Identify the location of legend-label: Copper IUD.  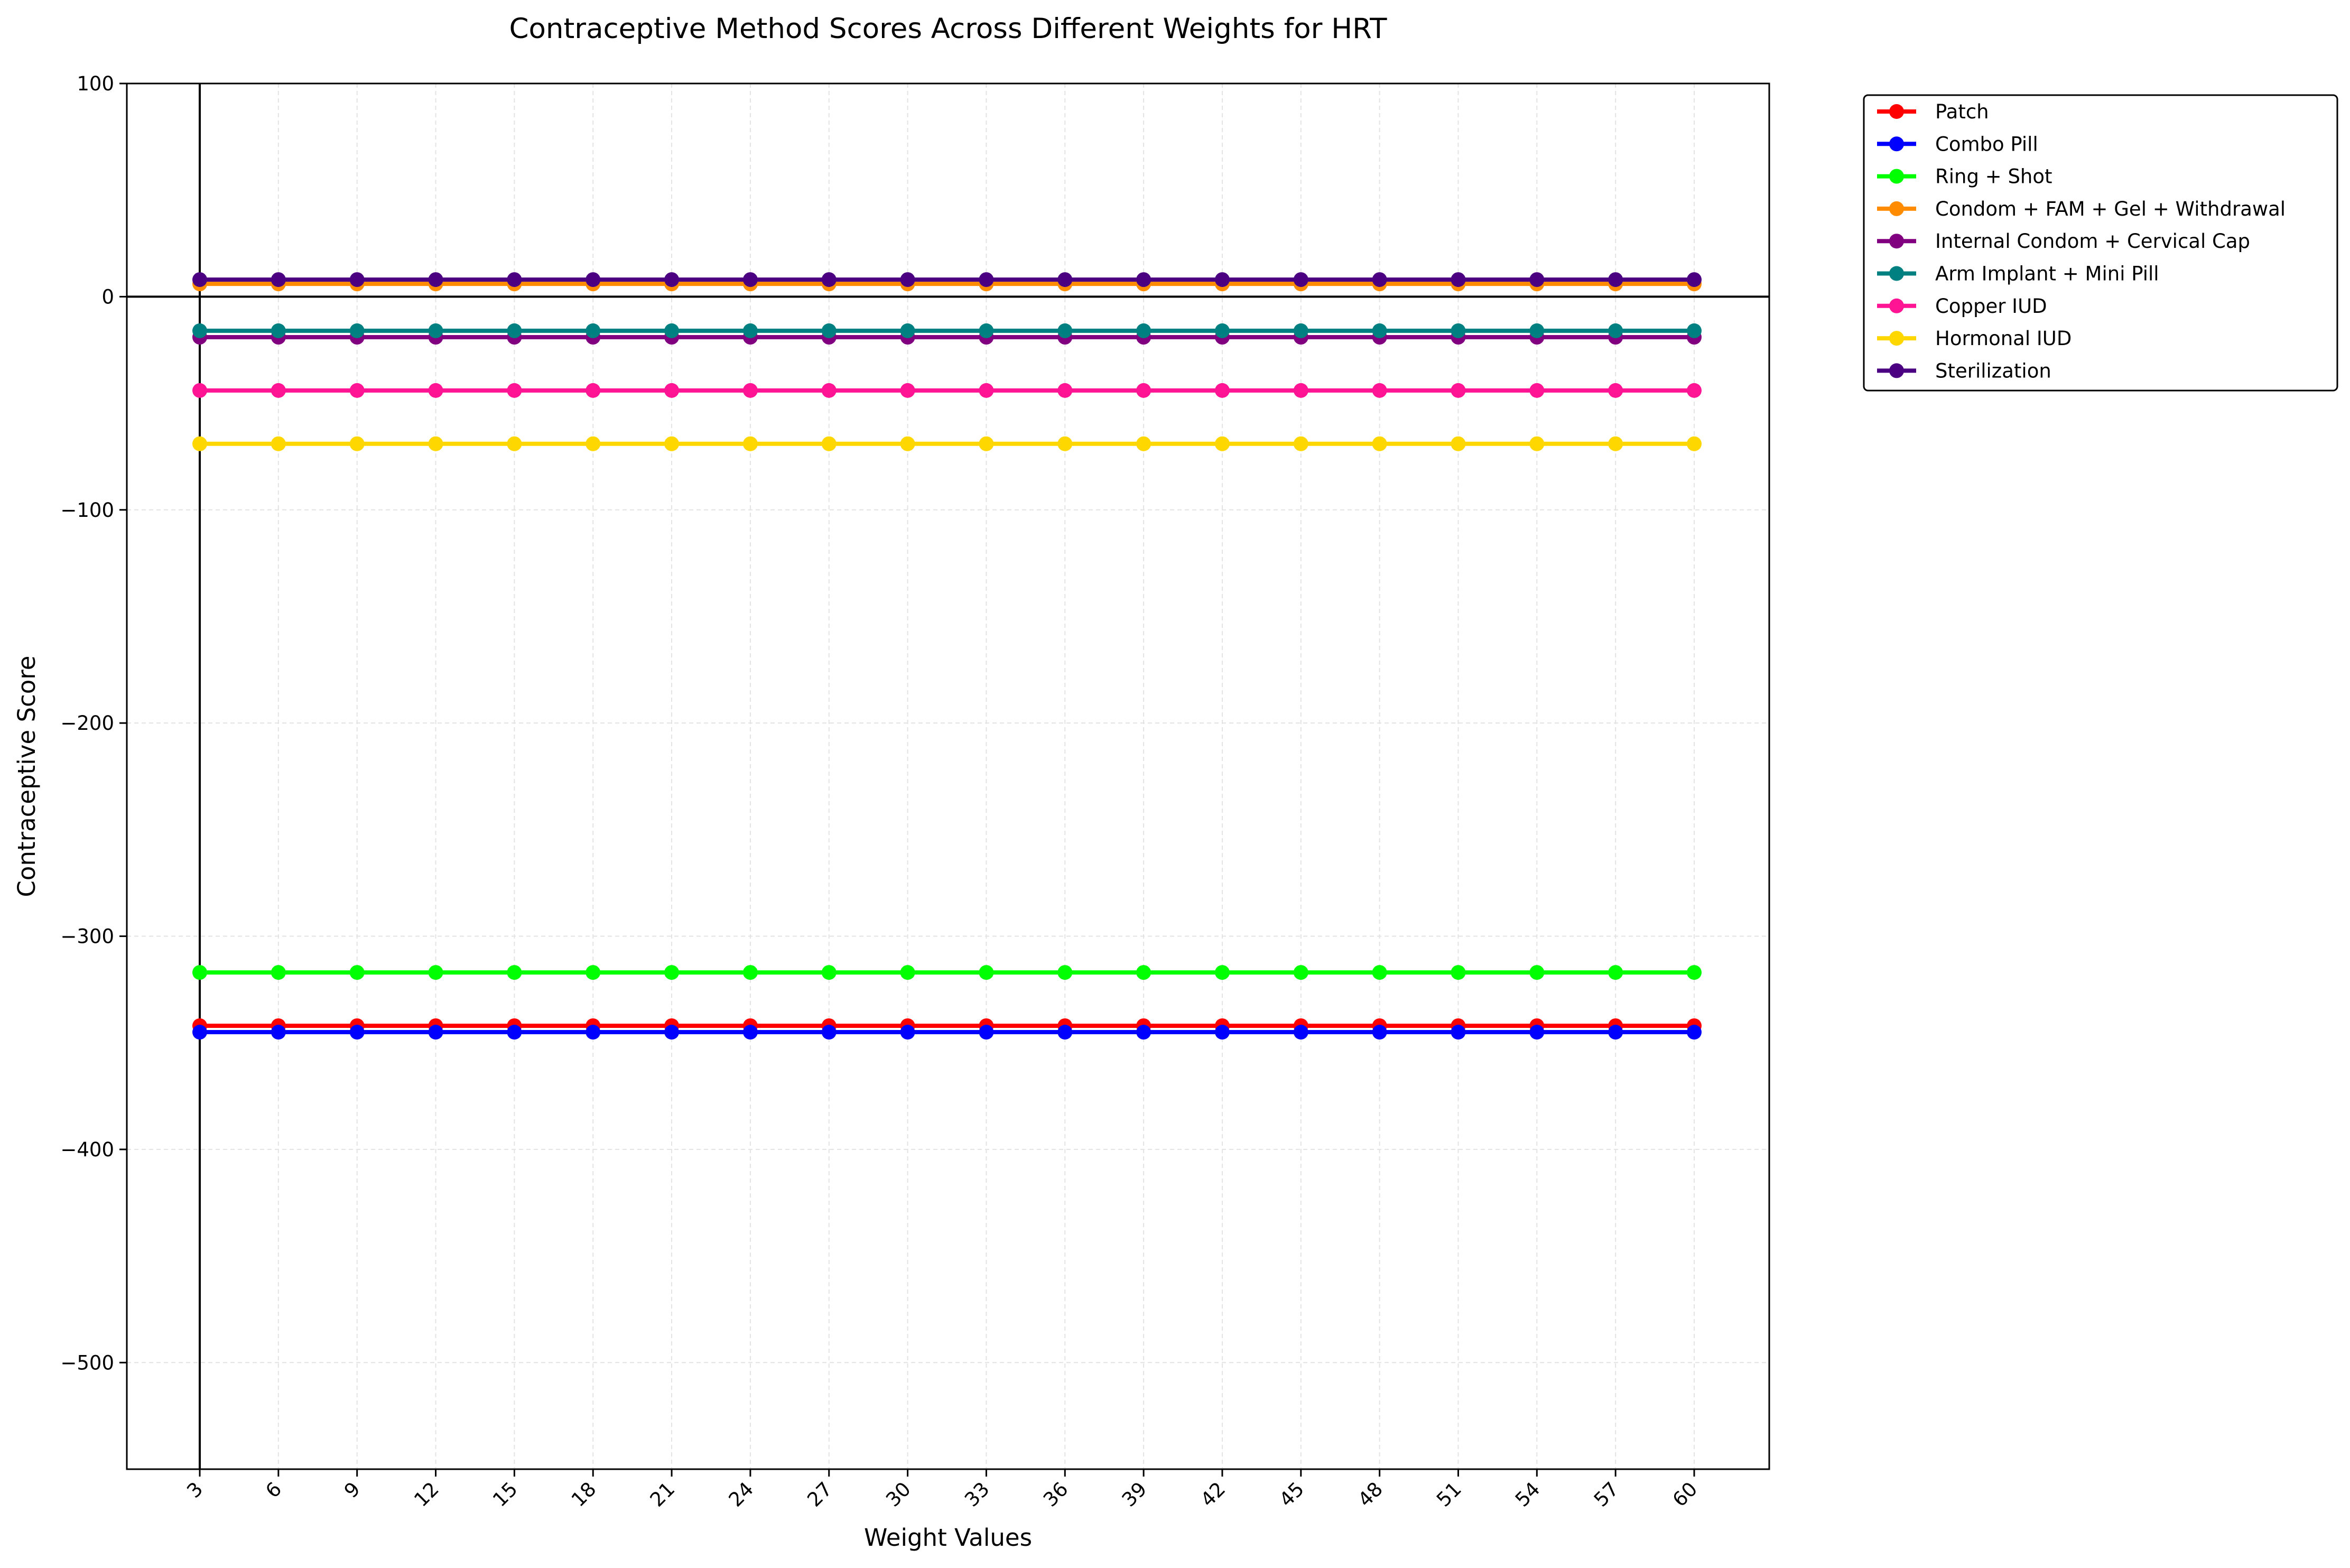
(1991, 307).